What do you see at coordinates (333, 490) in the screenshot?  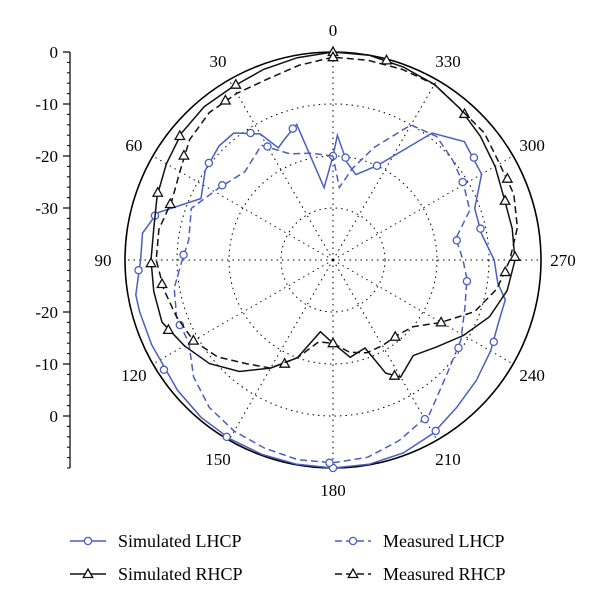 I see `angle-tick-label: 180` at bounding box center [333, 490].